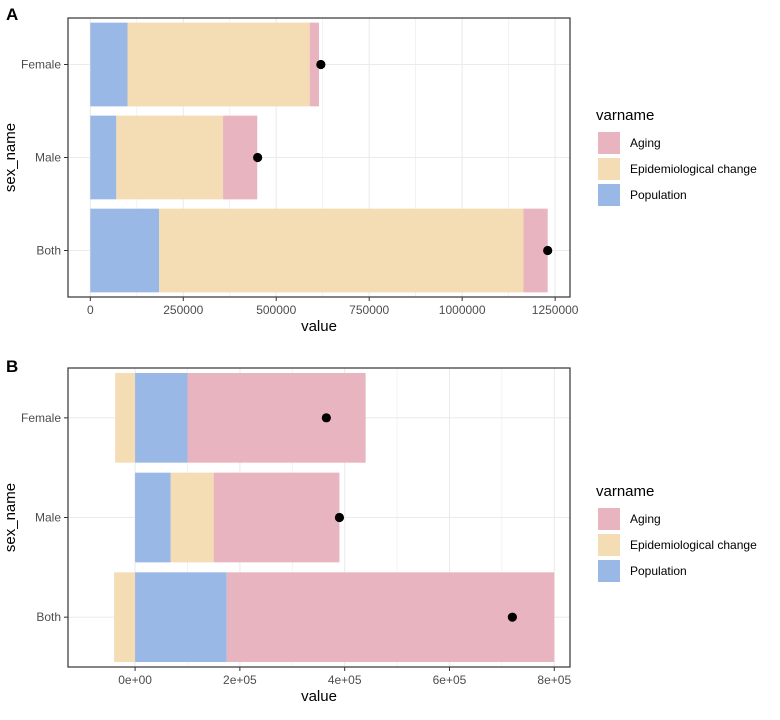  What do you see at coordinates (333, 307) in the screenshot?
I see `panel-a-x-ticks: 0 250000 500000 750000 1000000 1250000` at bounding box center [333, 307].